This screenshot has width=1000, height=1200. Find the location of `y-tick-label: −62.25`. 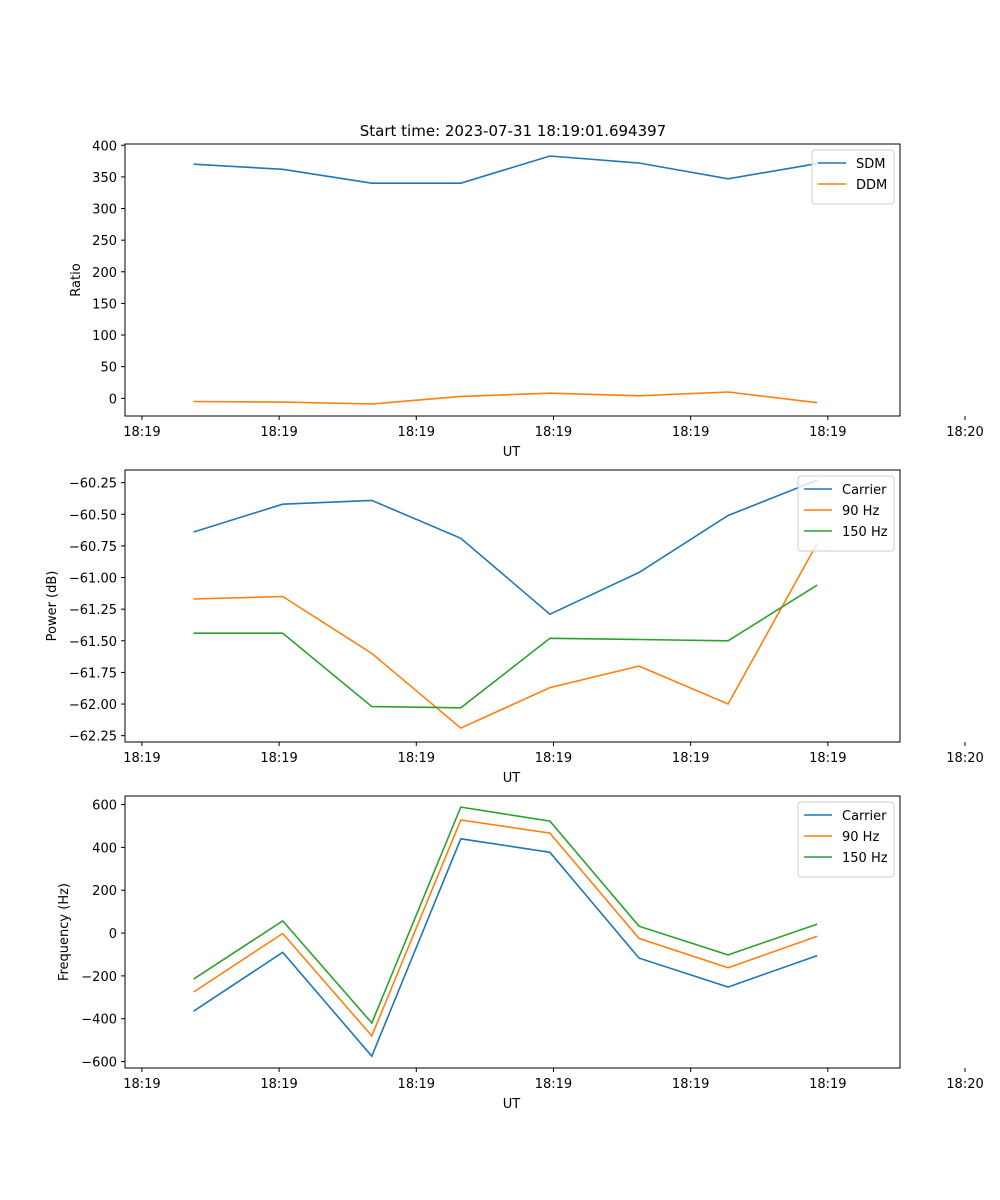

y-tick-label: −62.25 is located at coordinates (93, 737).